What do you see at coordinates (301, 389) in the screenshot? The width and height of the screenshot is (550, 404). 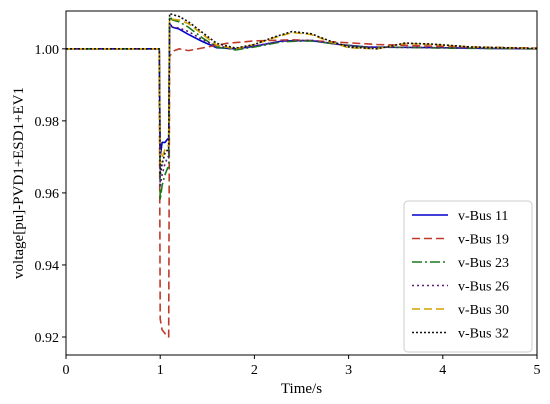 I see `x-axis-label: Time/s` at bounding box center [301, 389].